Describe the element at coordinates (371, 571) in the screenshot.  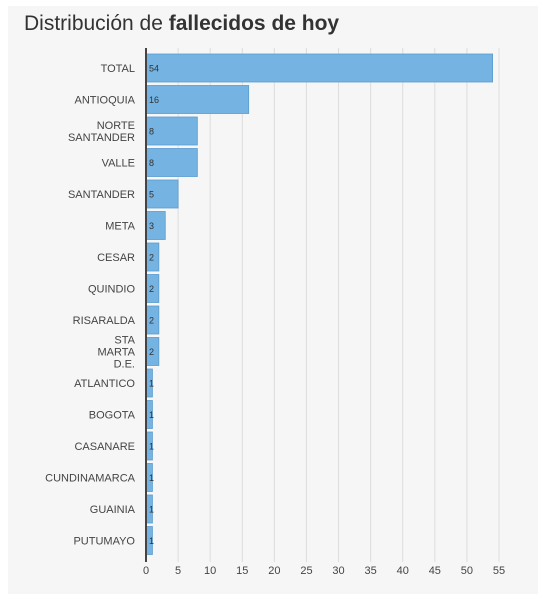
I see `x-tick-label: 35` at that location.